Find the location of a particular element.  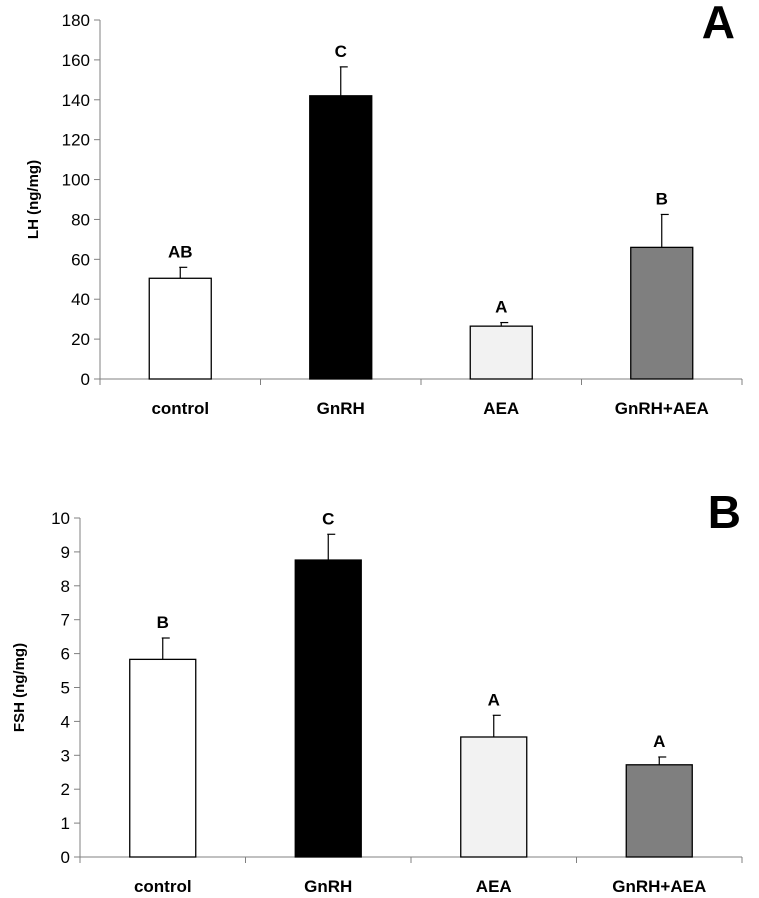

y-tick-label: 3 is located at coordinates (65, 755).